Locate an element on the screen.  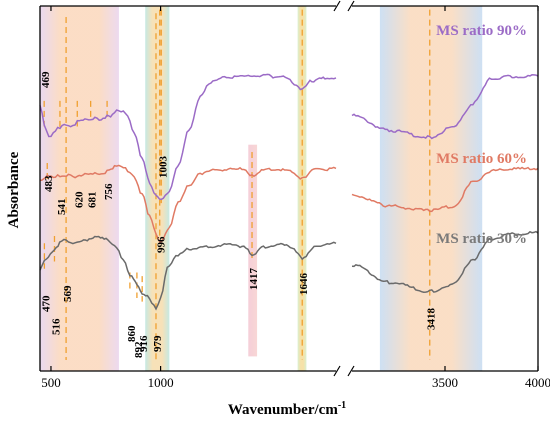
series-label-90: MS ratio 90% is located at coordinates (481, 31).